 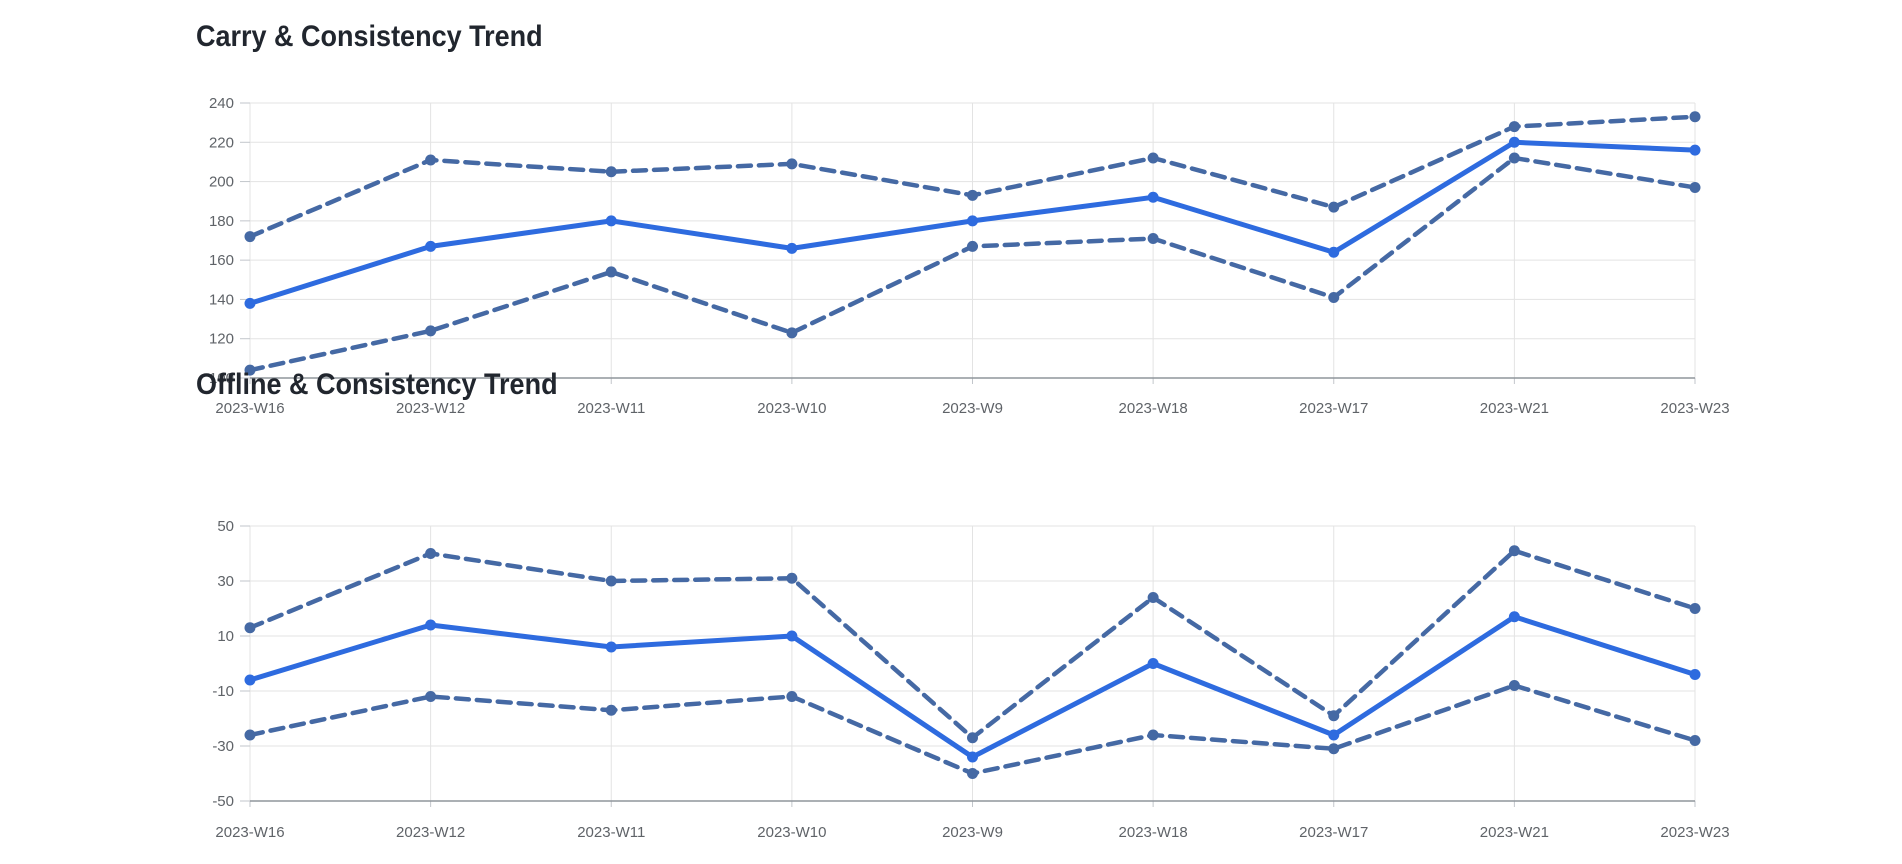 What do you see at coordinates (221, 221) in the screenshot?
I see `y-axis-label: 180` at bounding box center [221, 221].